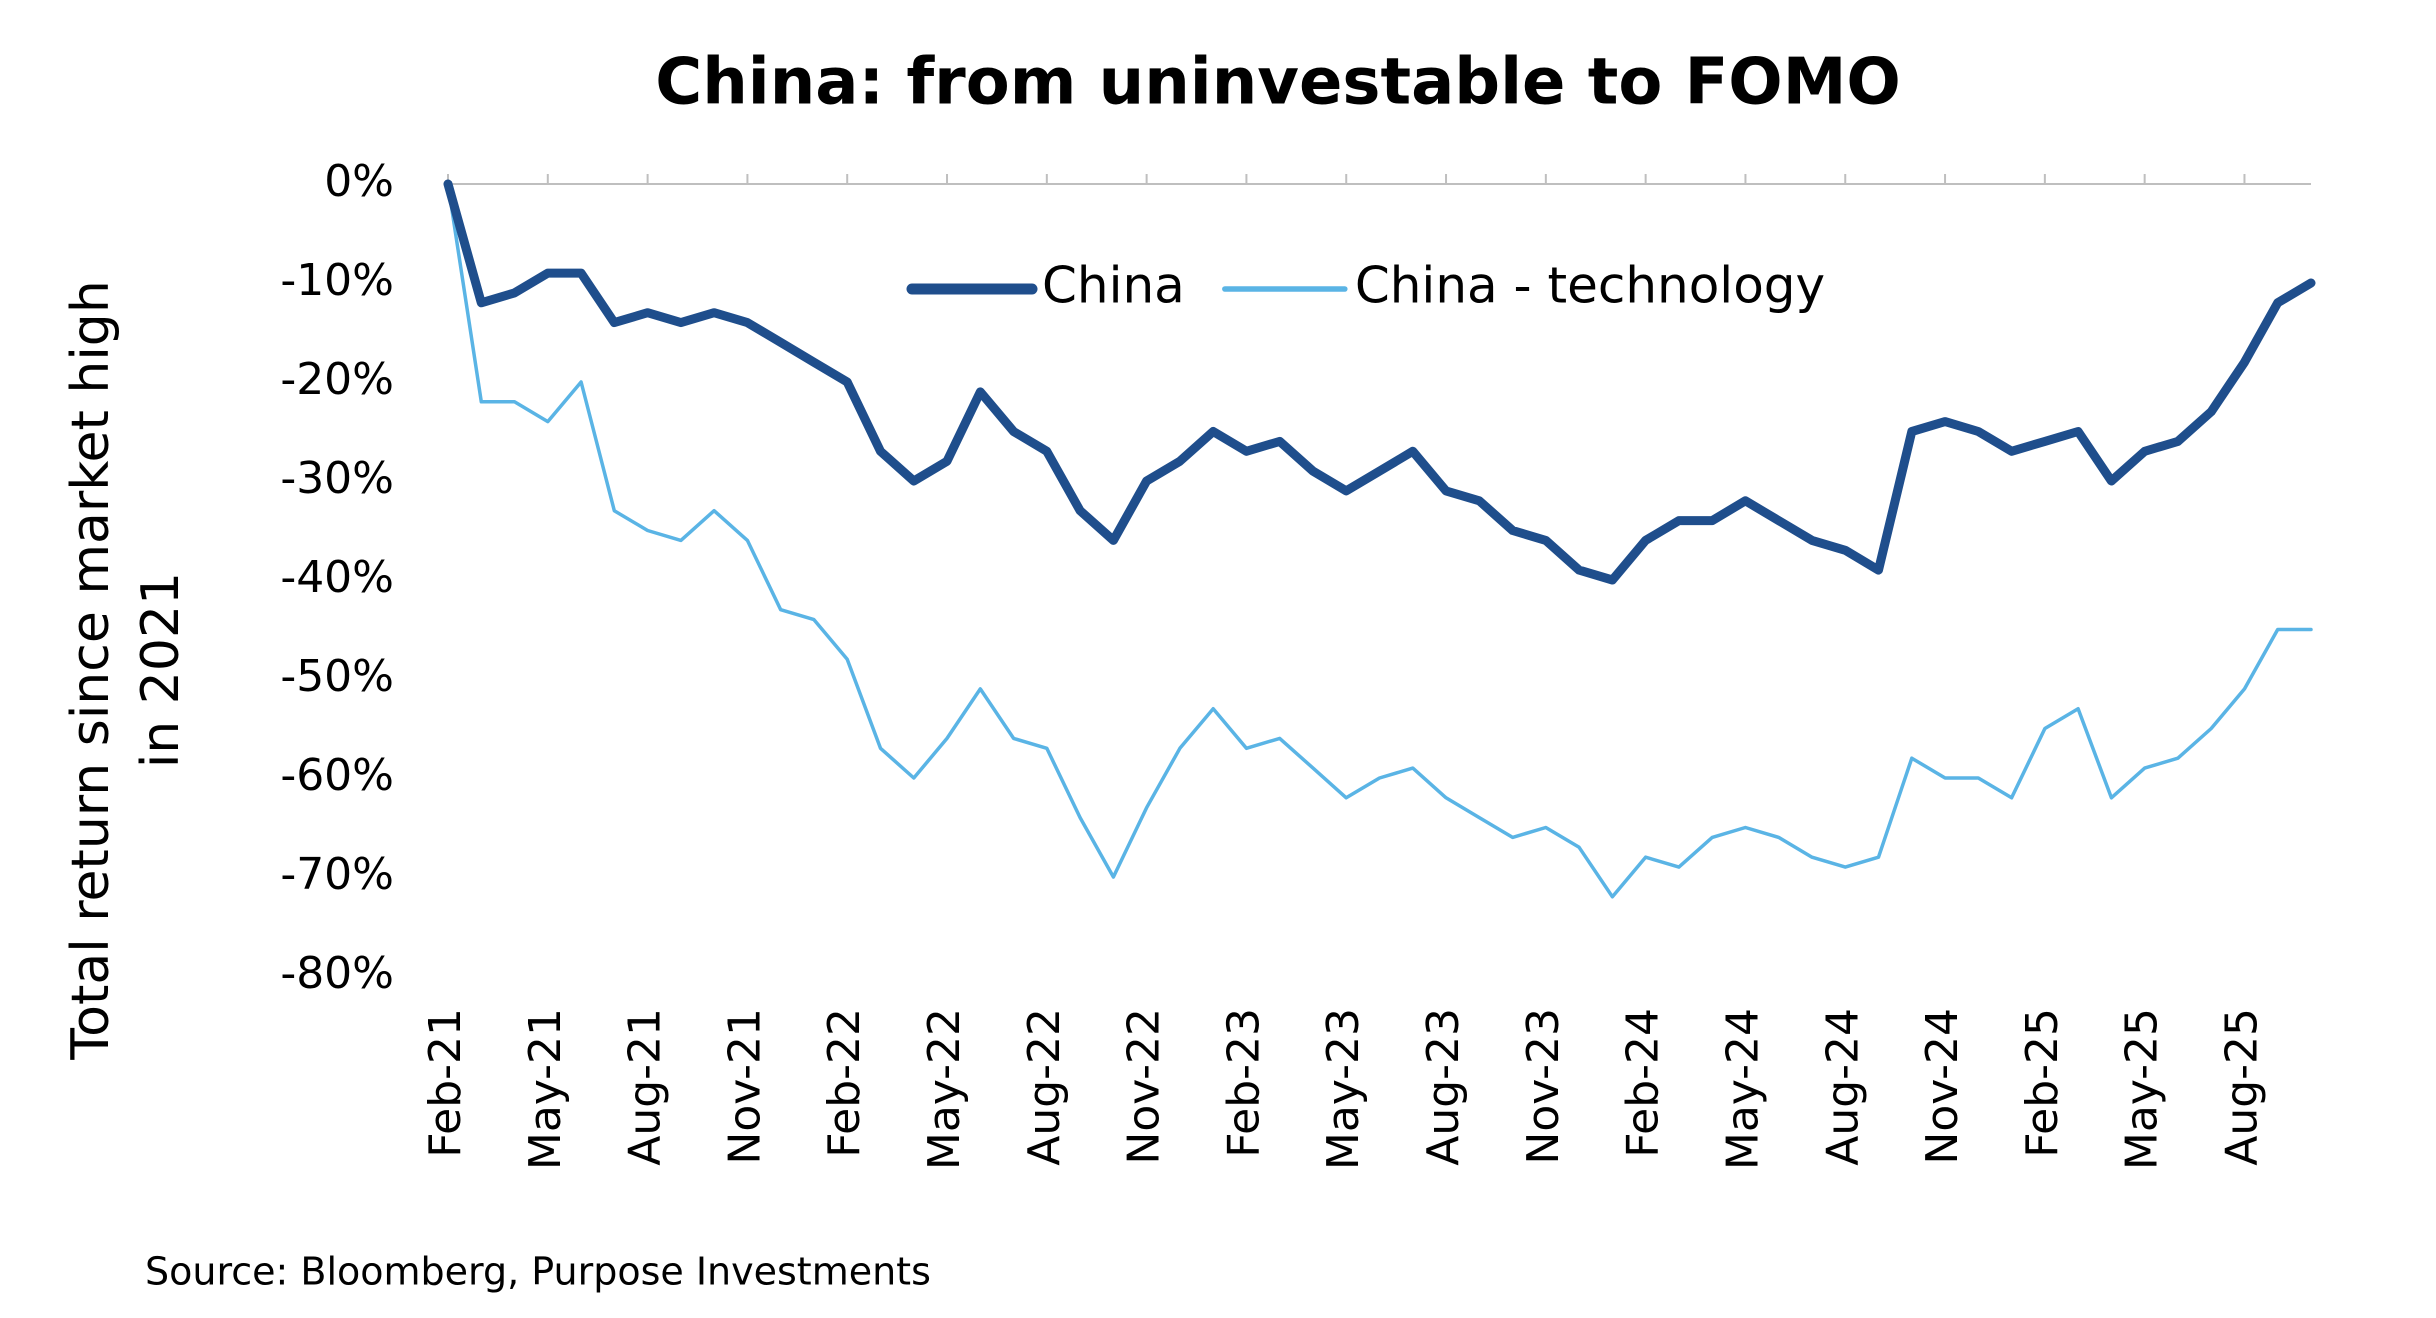  I want to click on y-tick-label: -10%, so click(337, 280).